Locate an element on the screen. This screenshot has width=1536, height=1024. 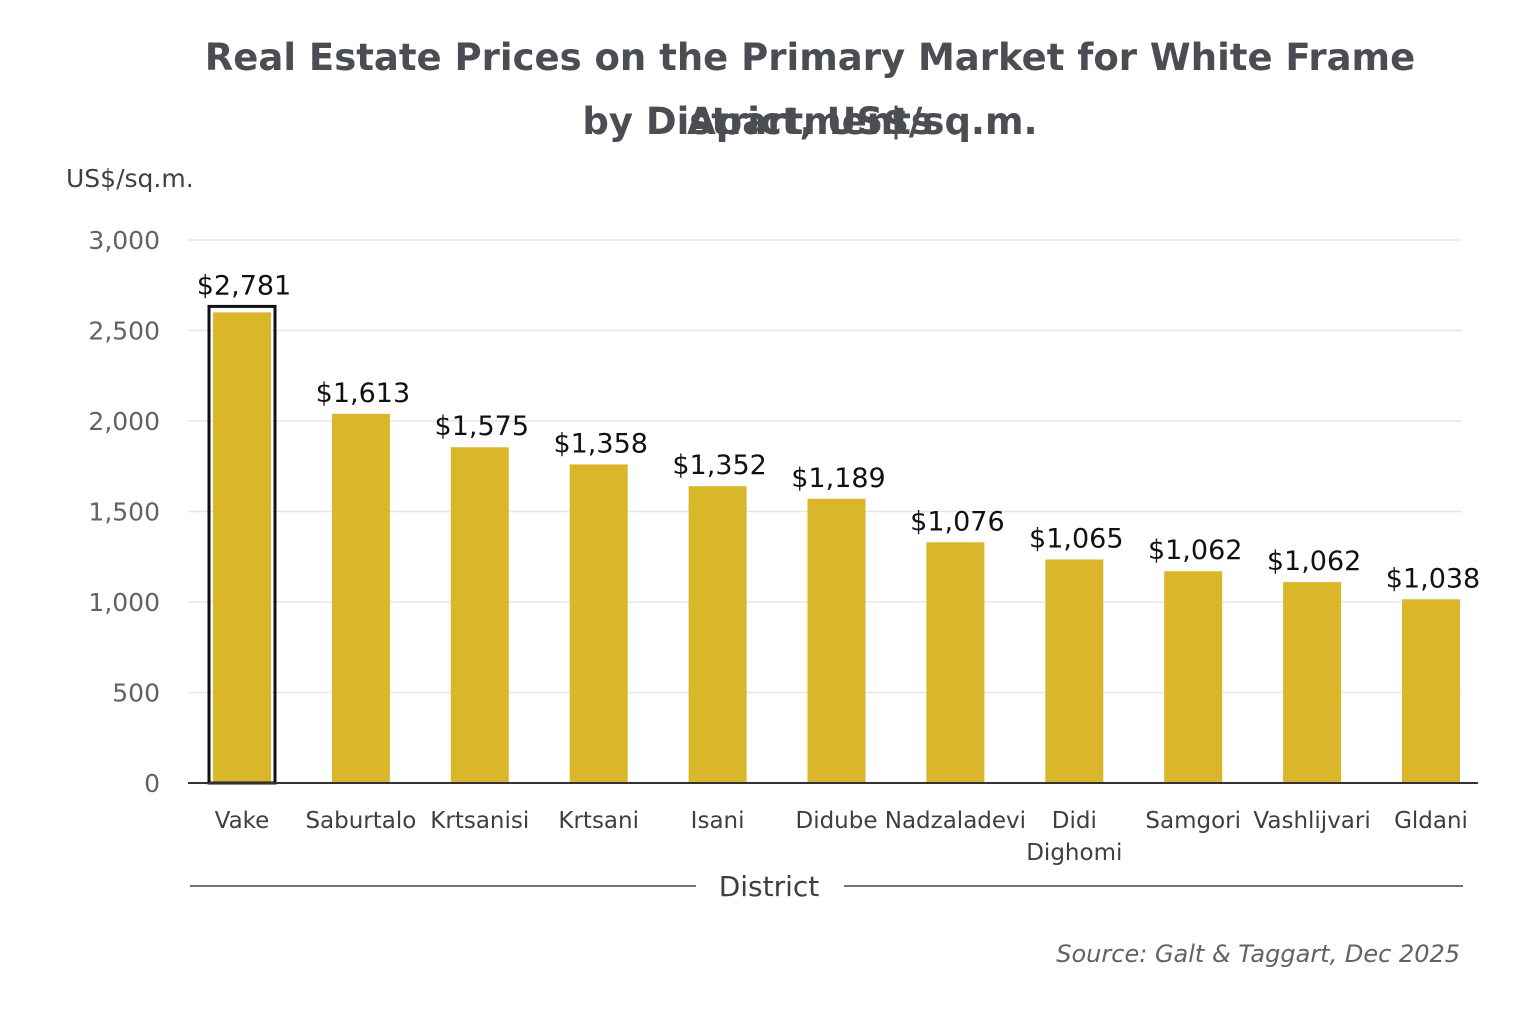
value-label: $1,358 is located at coordinates (600, 443).